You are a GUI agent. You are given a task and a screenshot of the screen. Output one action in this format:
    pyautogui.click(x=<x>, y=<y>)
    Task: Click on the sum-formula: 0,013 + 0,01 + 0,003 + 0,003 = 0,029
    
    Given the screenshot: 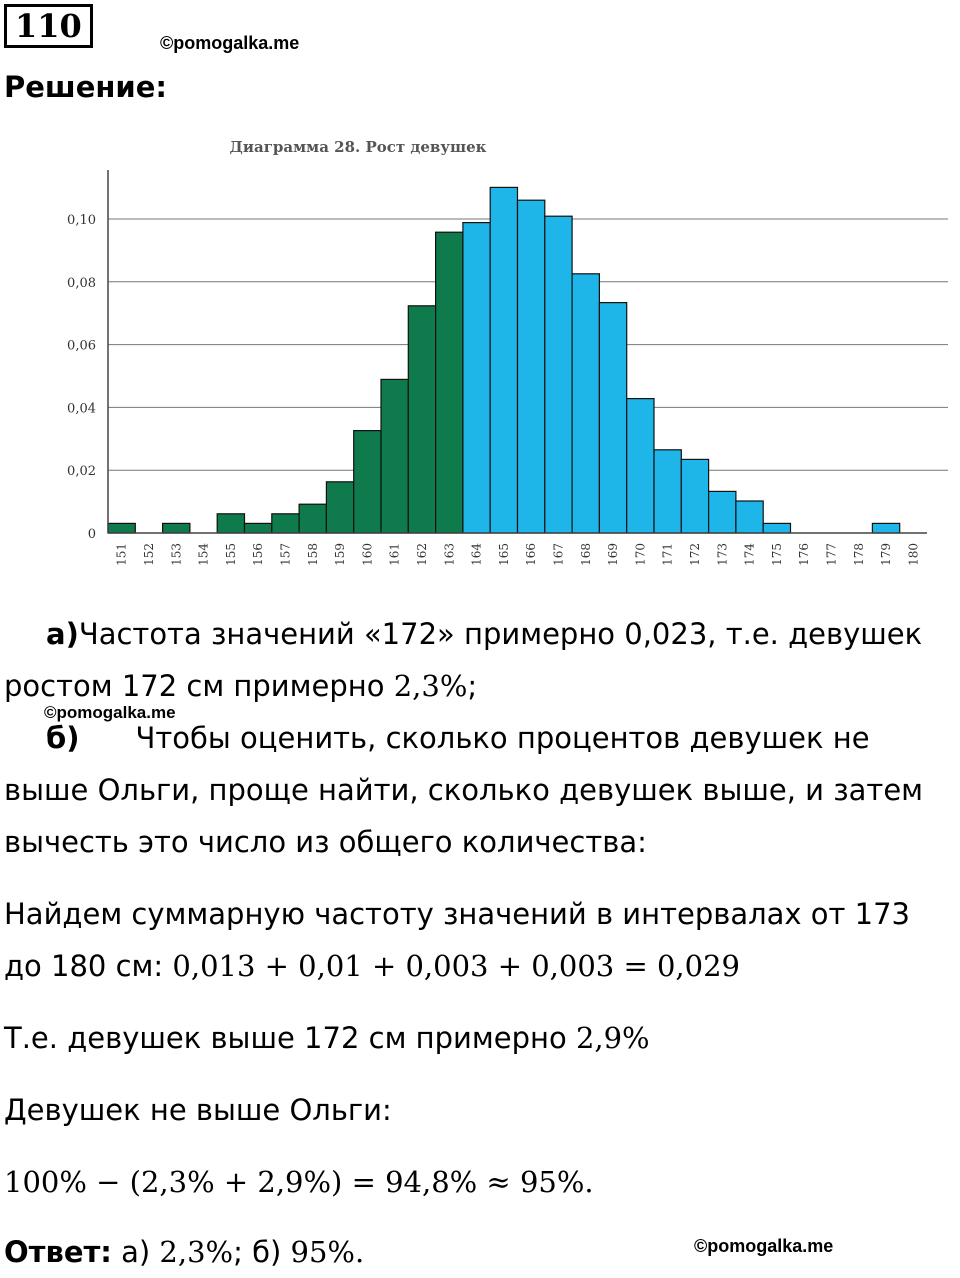 What is the action you would take?
    pyautogui.click(x=456, y=966)
    